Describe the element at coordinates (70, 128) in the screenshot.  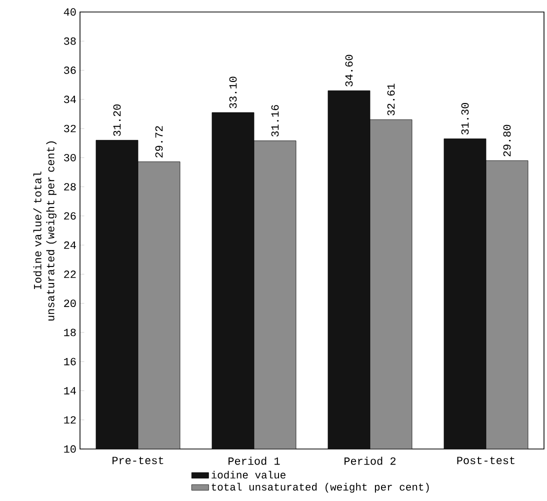
I see `y-tick-label: 32` at that location.